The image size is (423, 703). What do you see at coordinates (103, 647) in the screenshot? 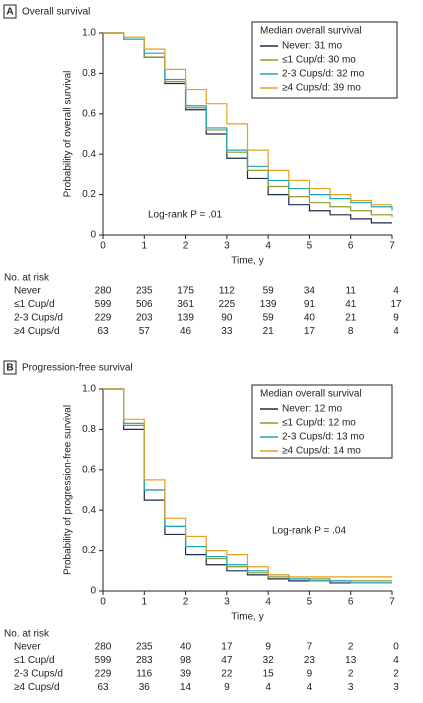
I see `risk-value: 280` at bounding box center [103, 647].